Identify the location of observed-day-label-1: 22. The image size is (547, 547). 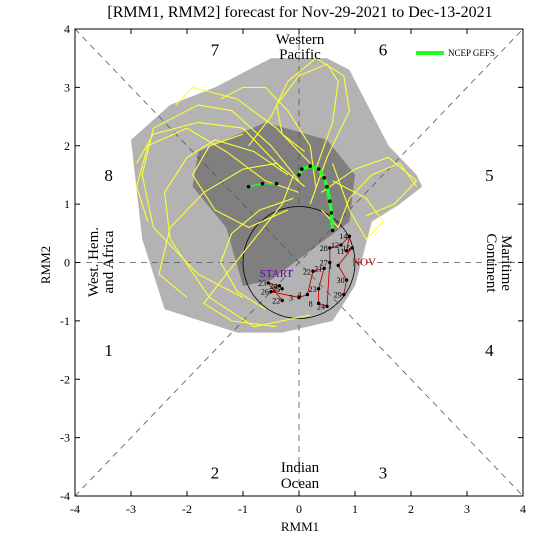
(276, 300).